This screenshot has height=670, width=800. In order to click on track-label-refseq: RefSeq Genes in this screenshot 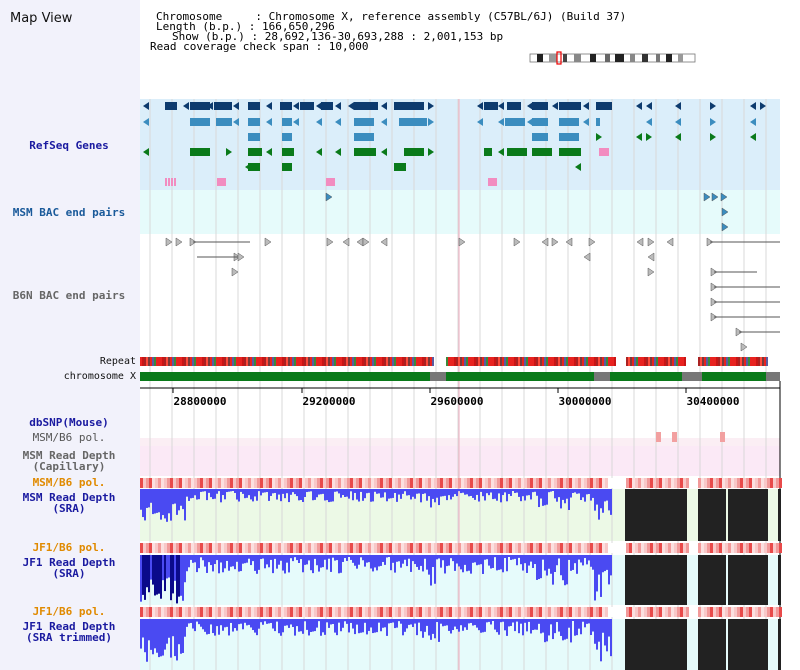, I will do `click(69, 145)`.